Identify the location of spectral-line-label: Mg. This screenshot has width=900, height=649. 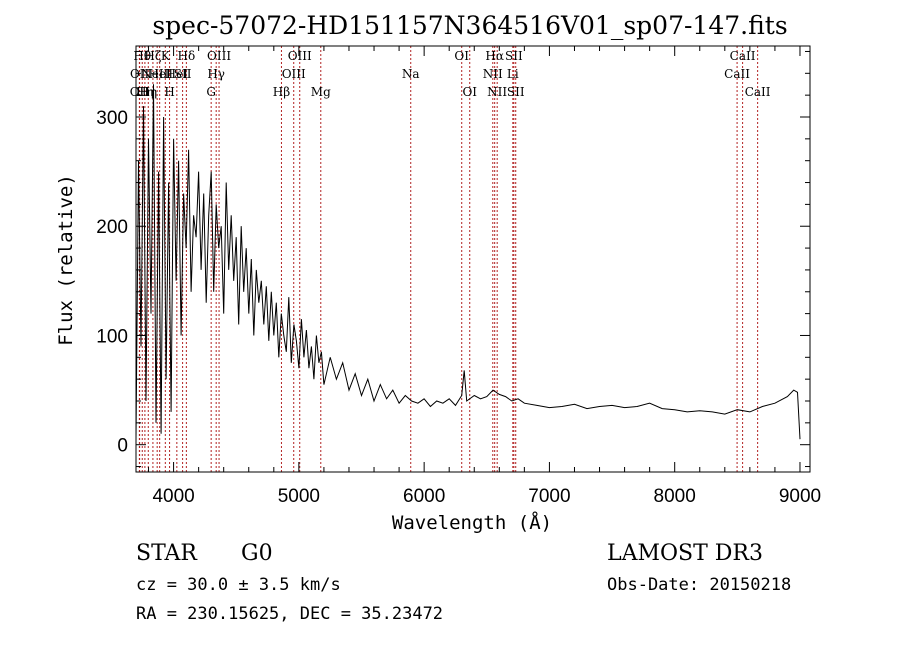
(321, 92).